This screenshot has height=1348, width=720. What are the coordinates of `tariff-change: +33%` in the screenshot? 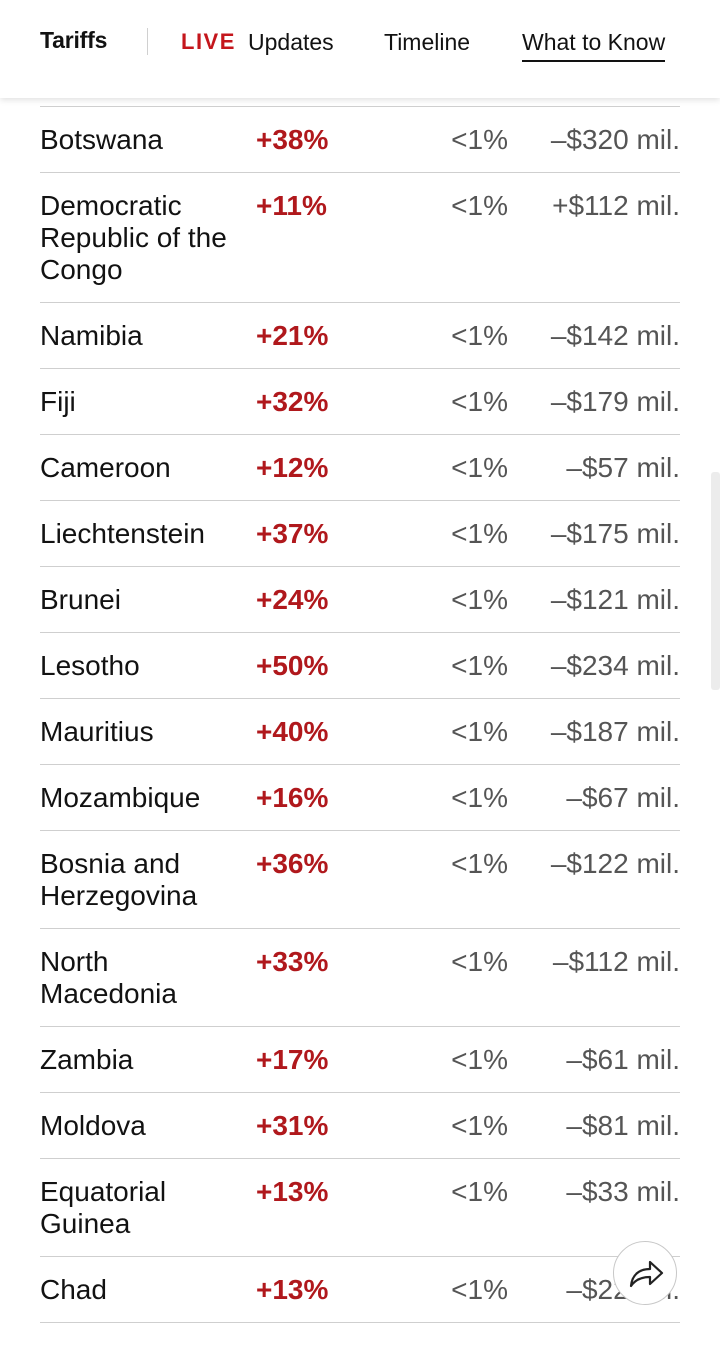 It's located at (292, 961).